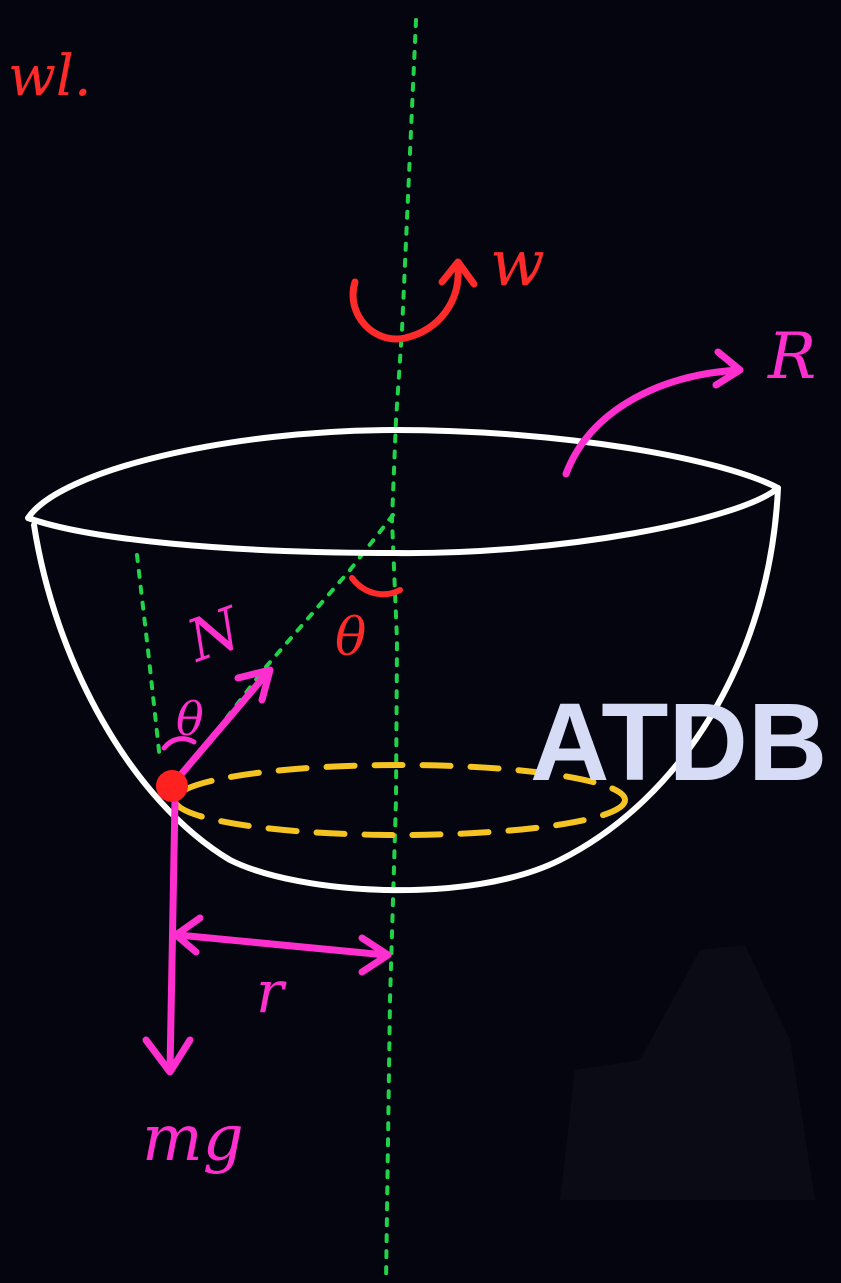 The image size is (841, 1283). I want to click on normal-force-arrowhead, so click(254, 685).